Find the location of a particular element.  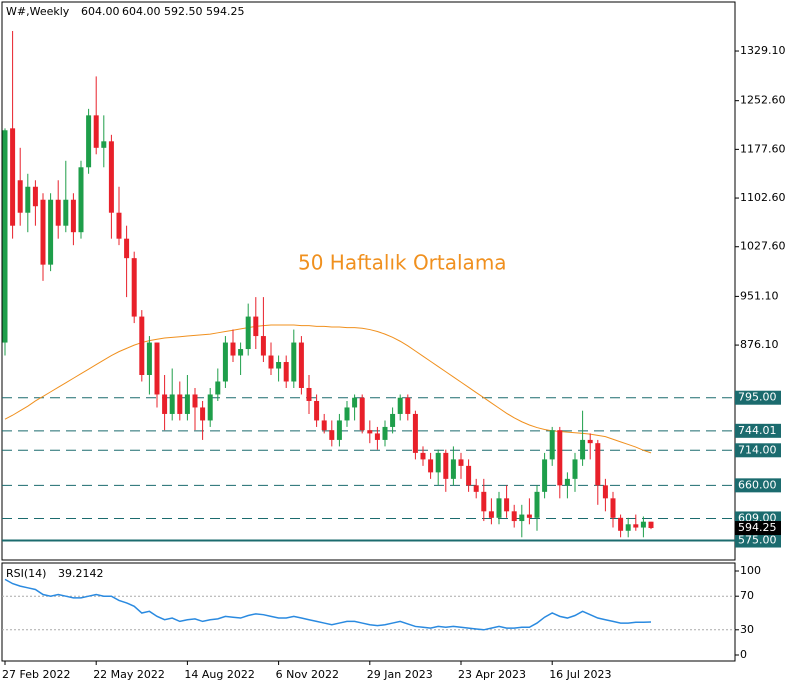

rsi-panel is located at coordinates (368, 612).